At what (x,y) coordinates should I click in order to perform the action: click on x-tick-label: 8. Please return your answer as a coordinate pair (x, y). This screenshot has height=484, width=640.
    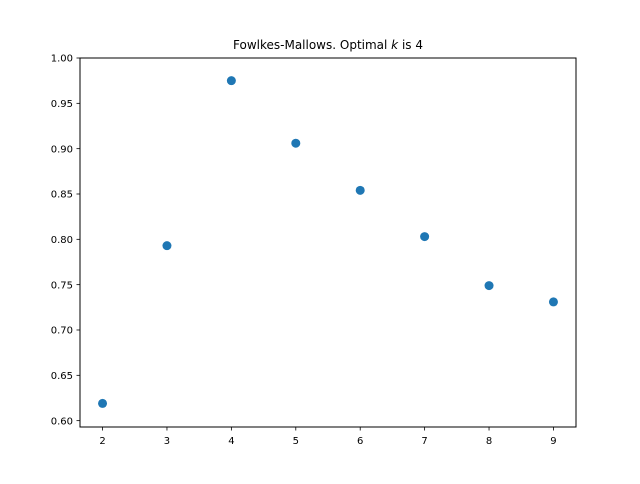
    Looking at the image, I should click on (489, 441).